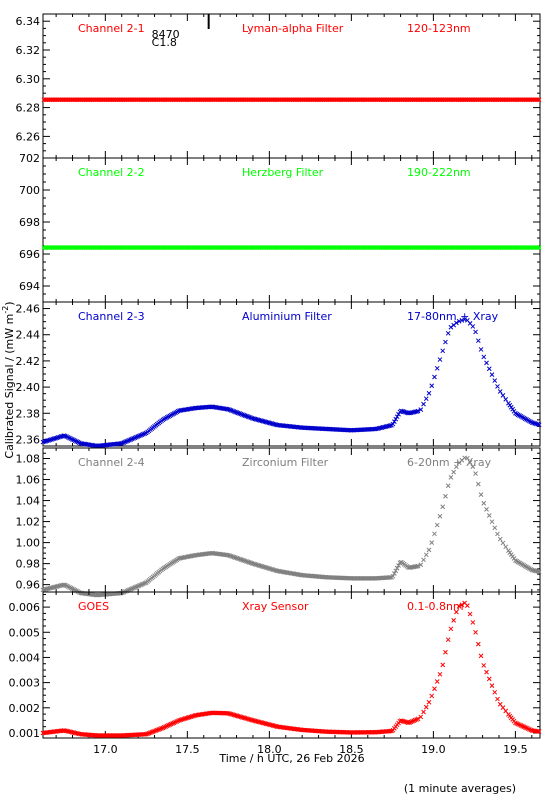 Image resolution: width=550 pixels, height=800 pixels. Describe the element at coordinates (287, 316) in the screenshot. I see `panel-filter-label: Aluminium Filter` at that location.